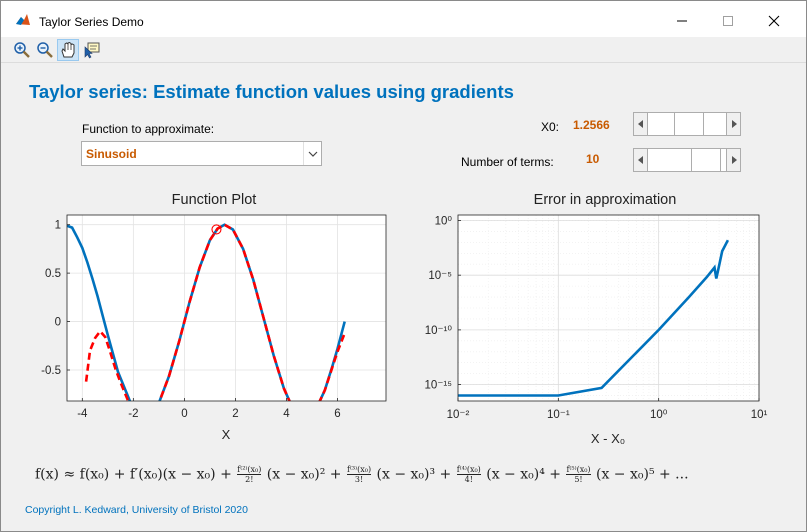 This screenshot has width=807, height=532. Describe the element at coordinates (403, 19) in the screenshot. I see `title-bar: Taylor Series Demo` at that location.